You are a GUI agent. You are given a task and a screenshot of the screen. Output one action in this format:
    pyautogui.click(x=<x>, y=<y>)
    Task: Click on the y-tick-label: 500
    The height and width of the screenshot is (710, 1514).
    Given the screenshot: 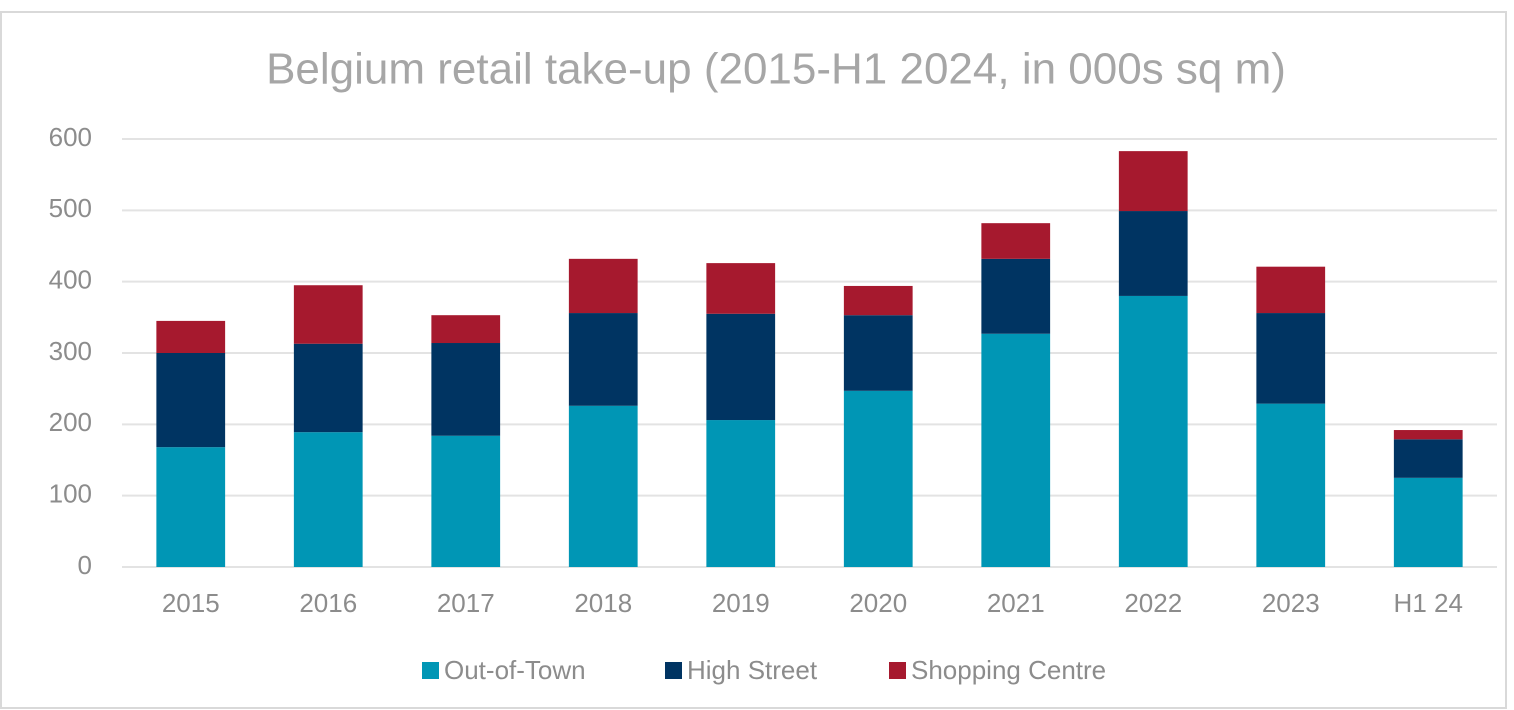 What is the action you would take?
    pyautogui.click(x=70, y=208)
    